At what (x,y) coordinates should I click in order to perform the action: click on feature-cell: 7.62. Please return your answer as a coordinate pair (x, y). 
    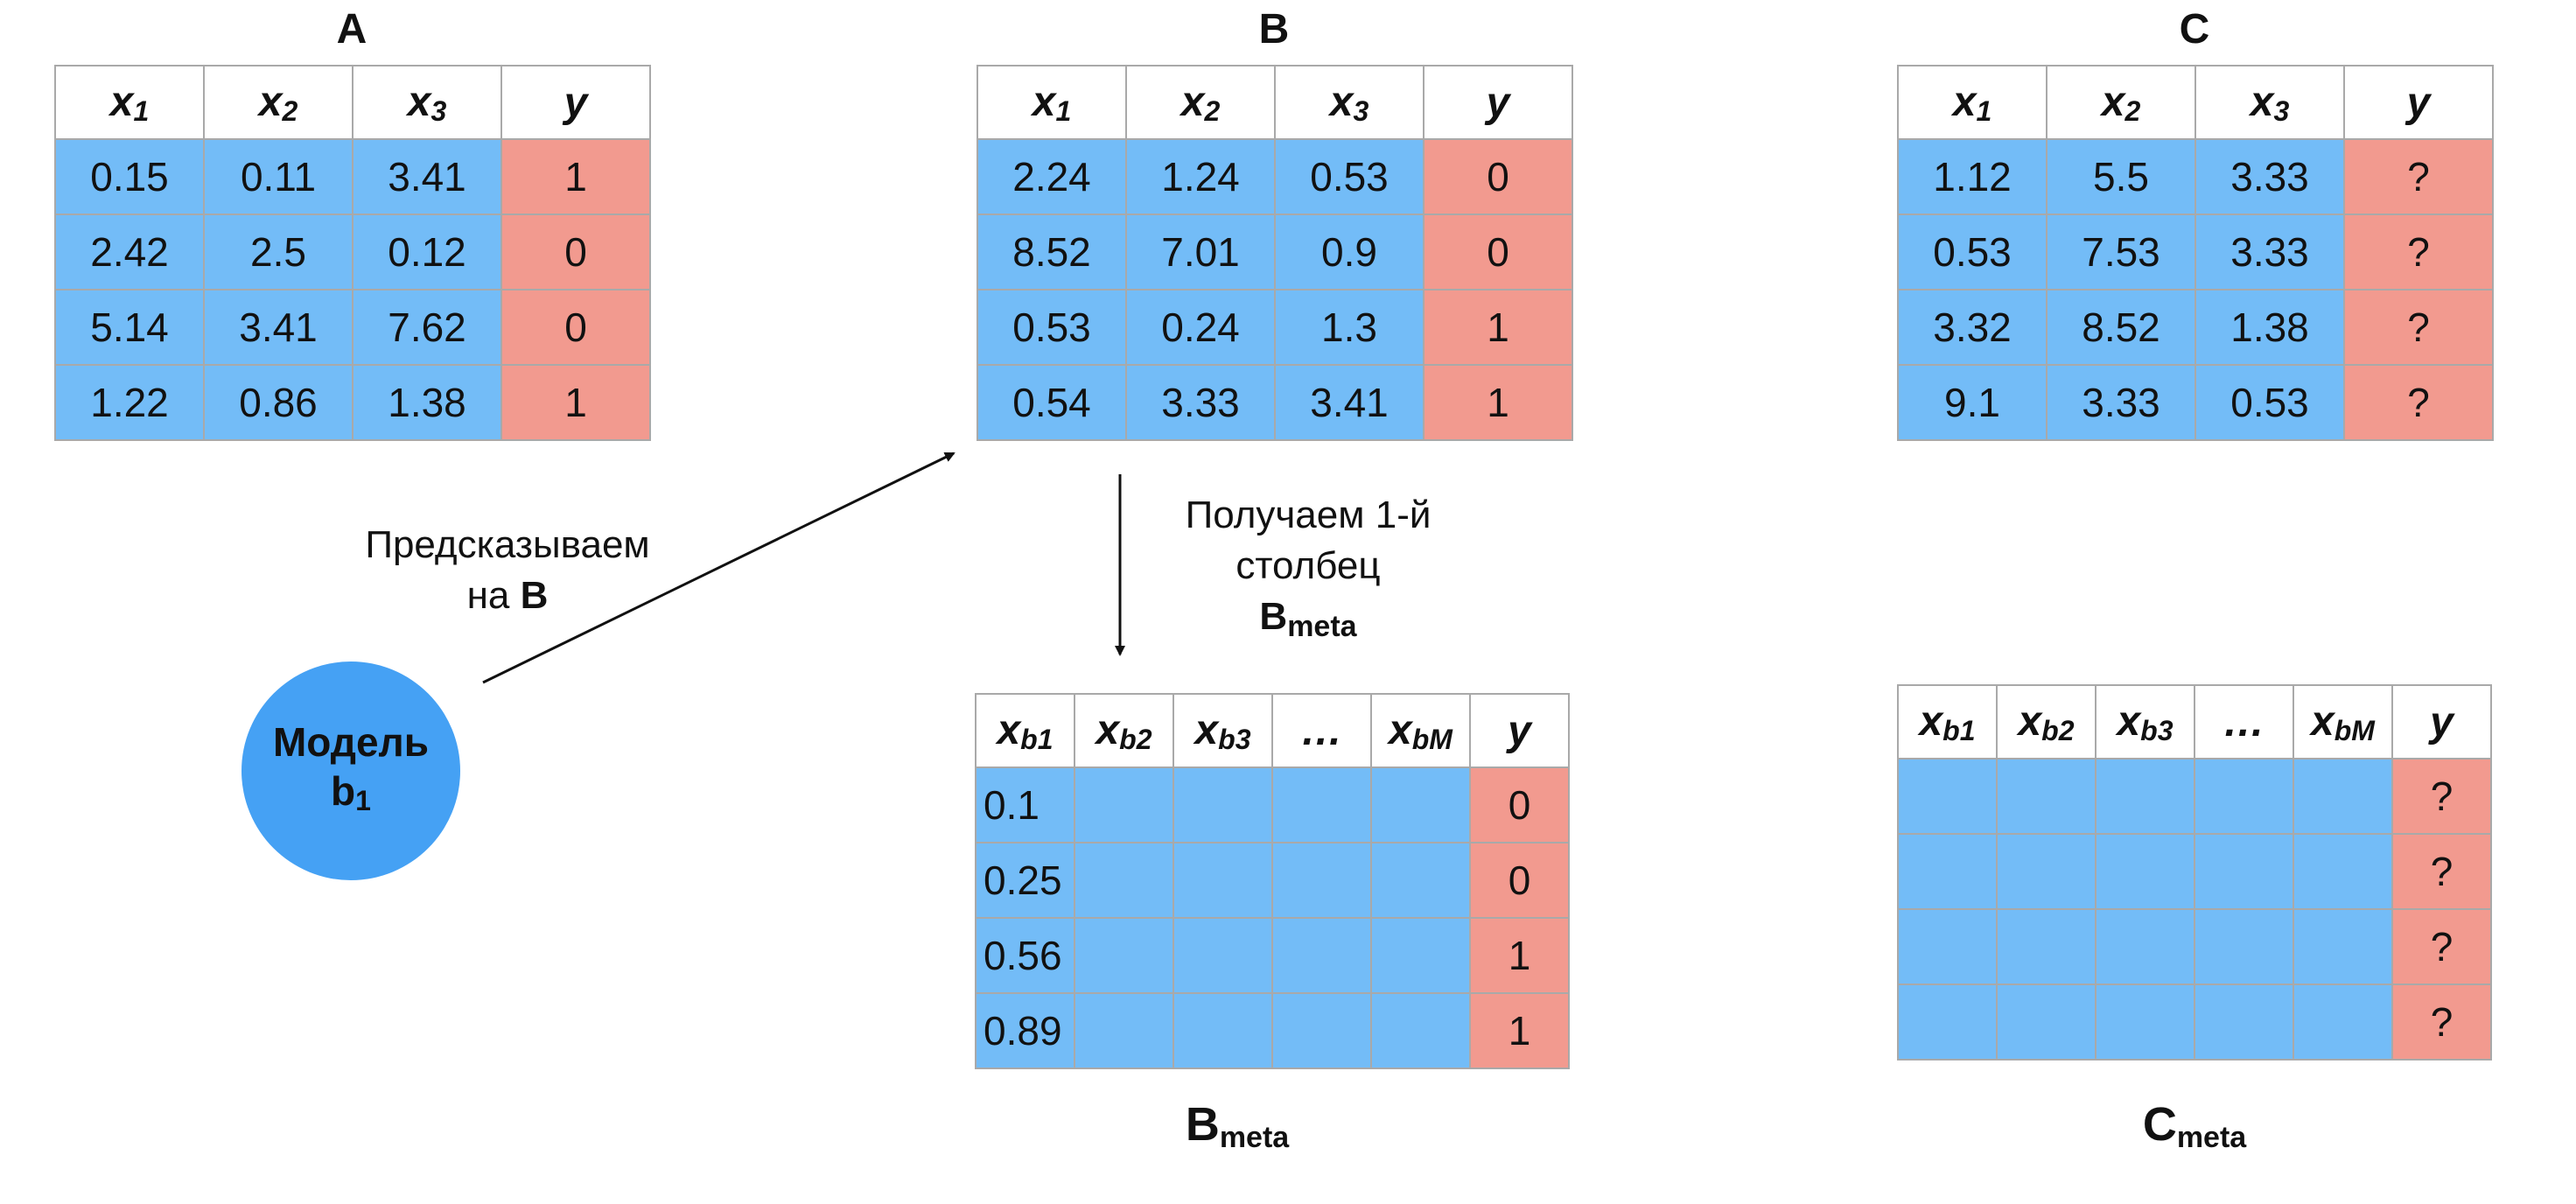
    Looking at the image, I should click on (427, 327).